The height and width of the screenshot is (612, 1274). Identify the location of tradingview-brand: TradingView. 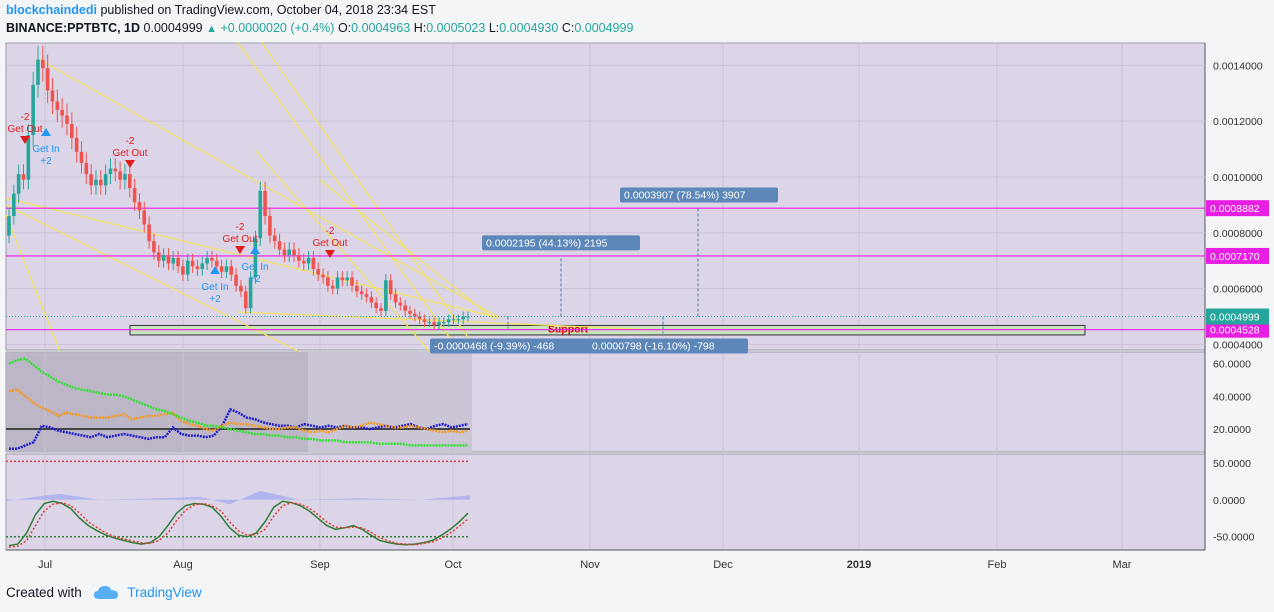
(164, 592).